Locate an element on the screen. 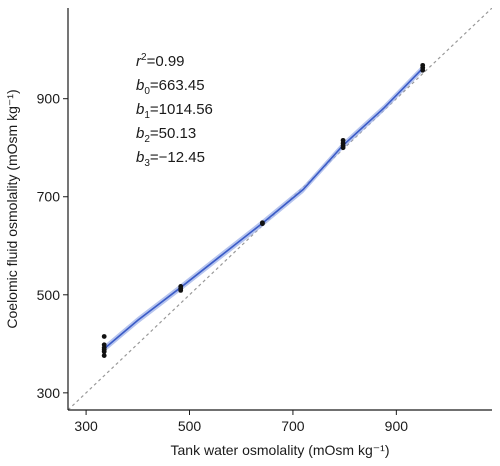 This screenshot has height=466, width=500. x-tick-label: 700 is located at coordinates (293, 426).